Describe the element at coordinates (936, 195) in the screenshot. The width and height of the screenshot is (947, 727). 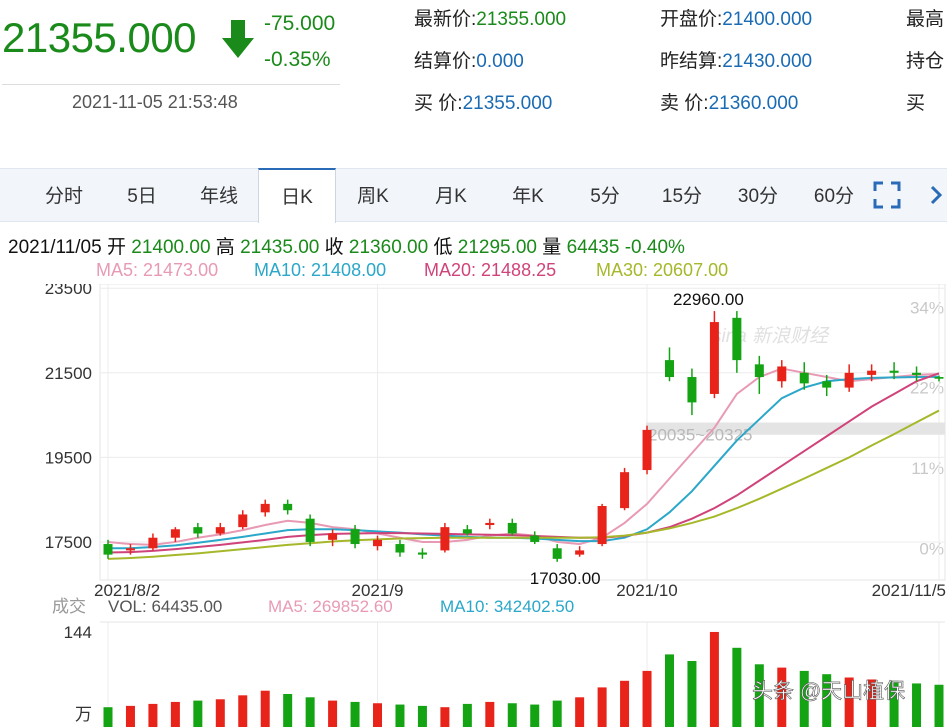
I see `chevron-right-icon` at that location.